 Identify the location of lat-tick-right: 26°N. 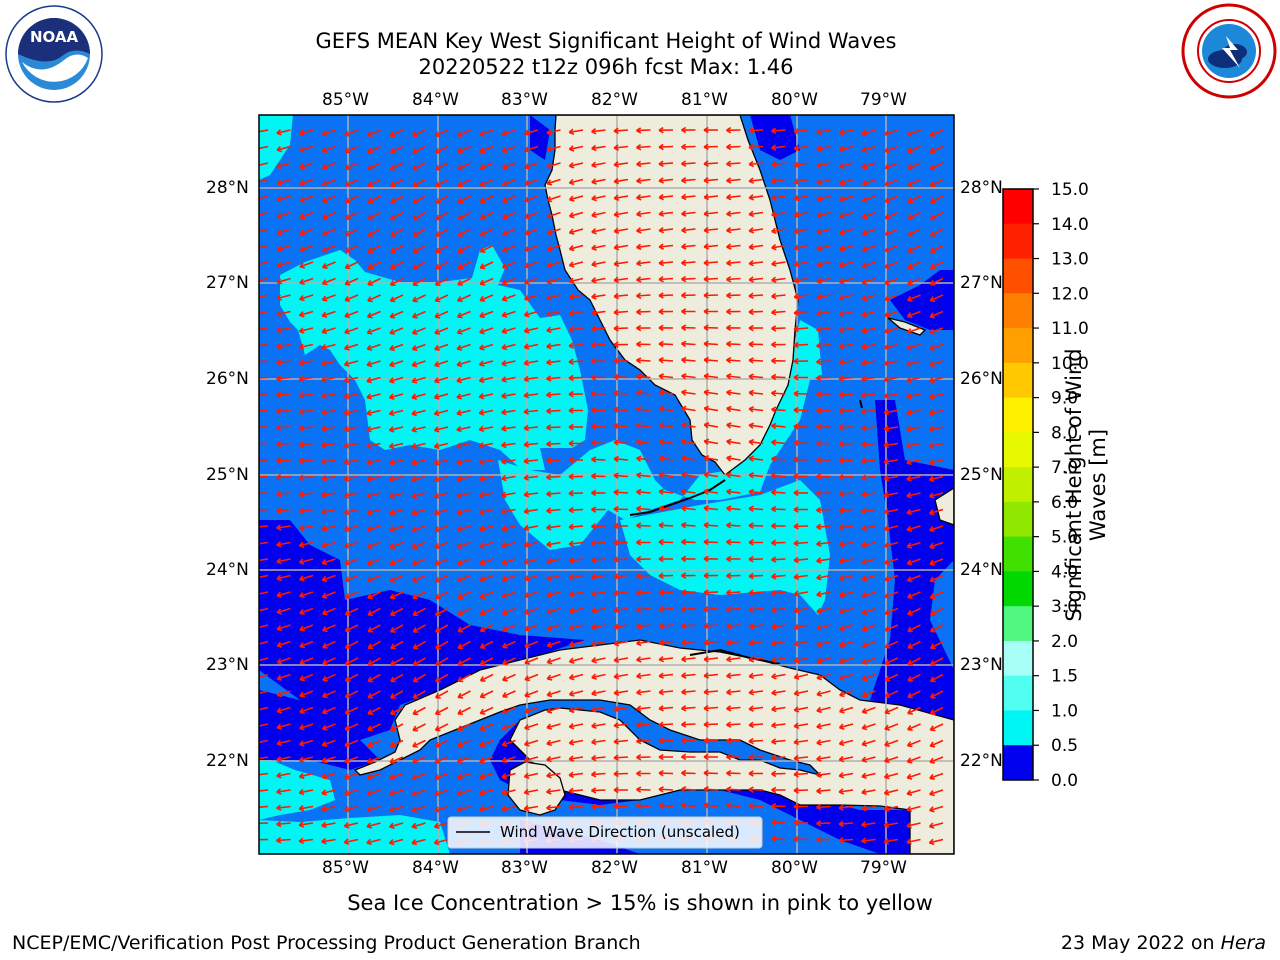
(981, 379).